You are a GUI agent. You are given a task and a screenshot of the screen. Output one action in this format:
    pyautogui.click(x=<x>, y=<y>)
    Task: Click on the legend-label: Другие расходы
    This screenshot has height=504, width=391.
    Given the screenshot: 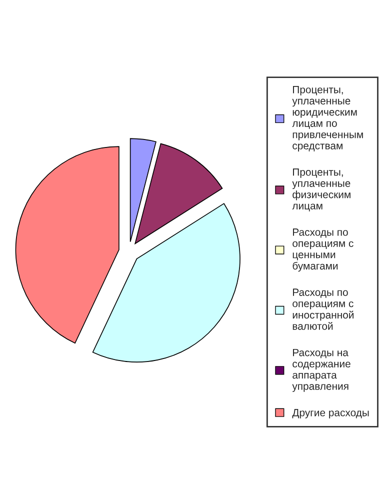 What is the action you would take?
    pyautogui.click(x=330, y=413)
    